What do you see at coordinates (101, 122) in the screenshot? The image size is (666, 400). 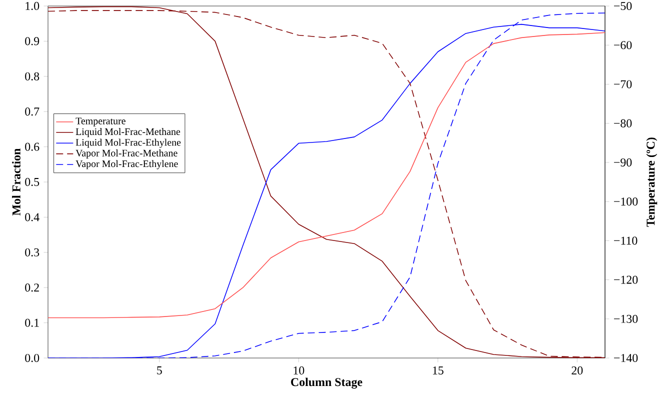 I see `legend-label: Temperature` at bounding box center [101, 122].